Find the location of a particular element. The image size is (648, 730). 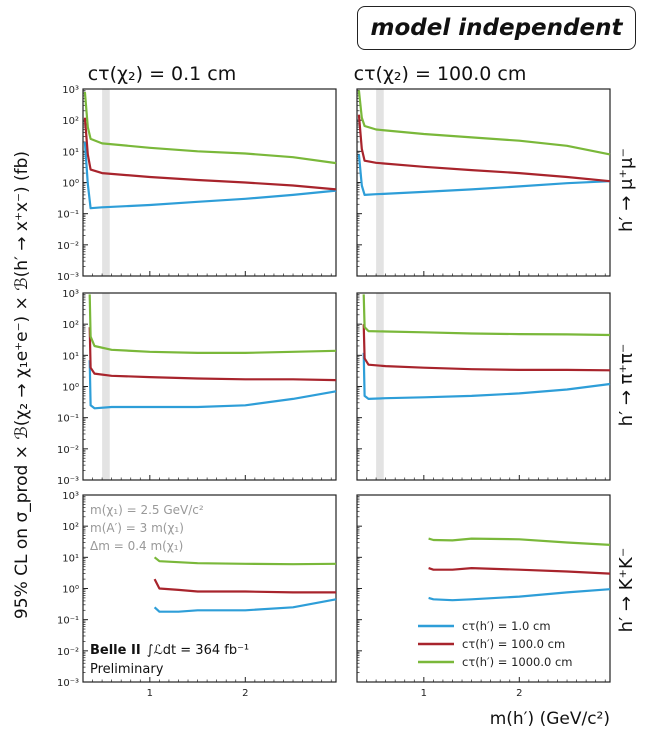

belle-label: Belle II ∫ℒdt = 364 fb⁻¹ is located at coordinates (169, 650).